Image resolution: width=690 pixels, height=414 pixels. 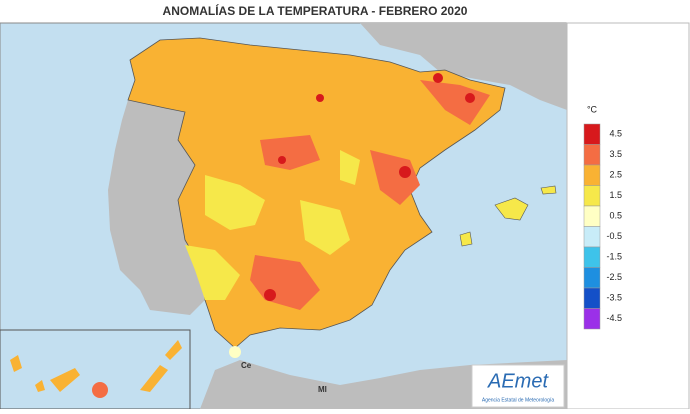 What do you see at coordinates (615, 195) in the screenshot?
I see `legend-label: 1.5` at bounding box center [615, 195].